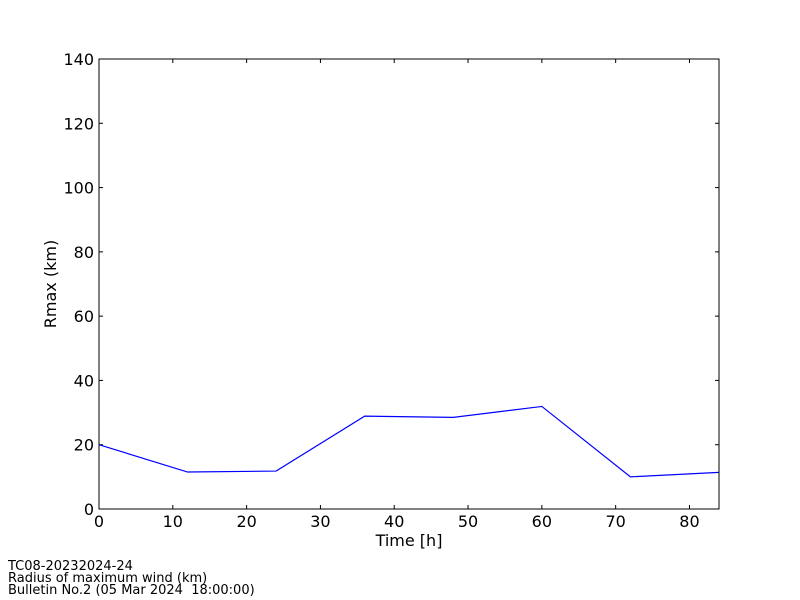 This screenshot has width=800, height=600. Describe the element at coordinates (78, 59) in the screenshot. I see `y-tick-label: 140` at that location.